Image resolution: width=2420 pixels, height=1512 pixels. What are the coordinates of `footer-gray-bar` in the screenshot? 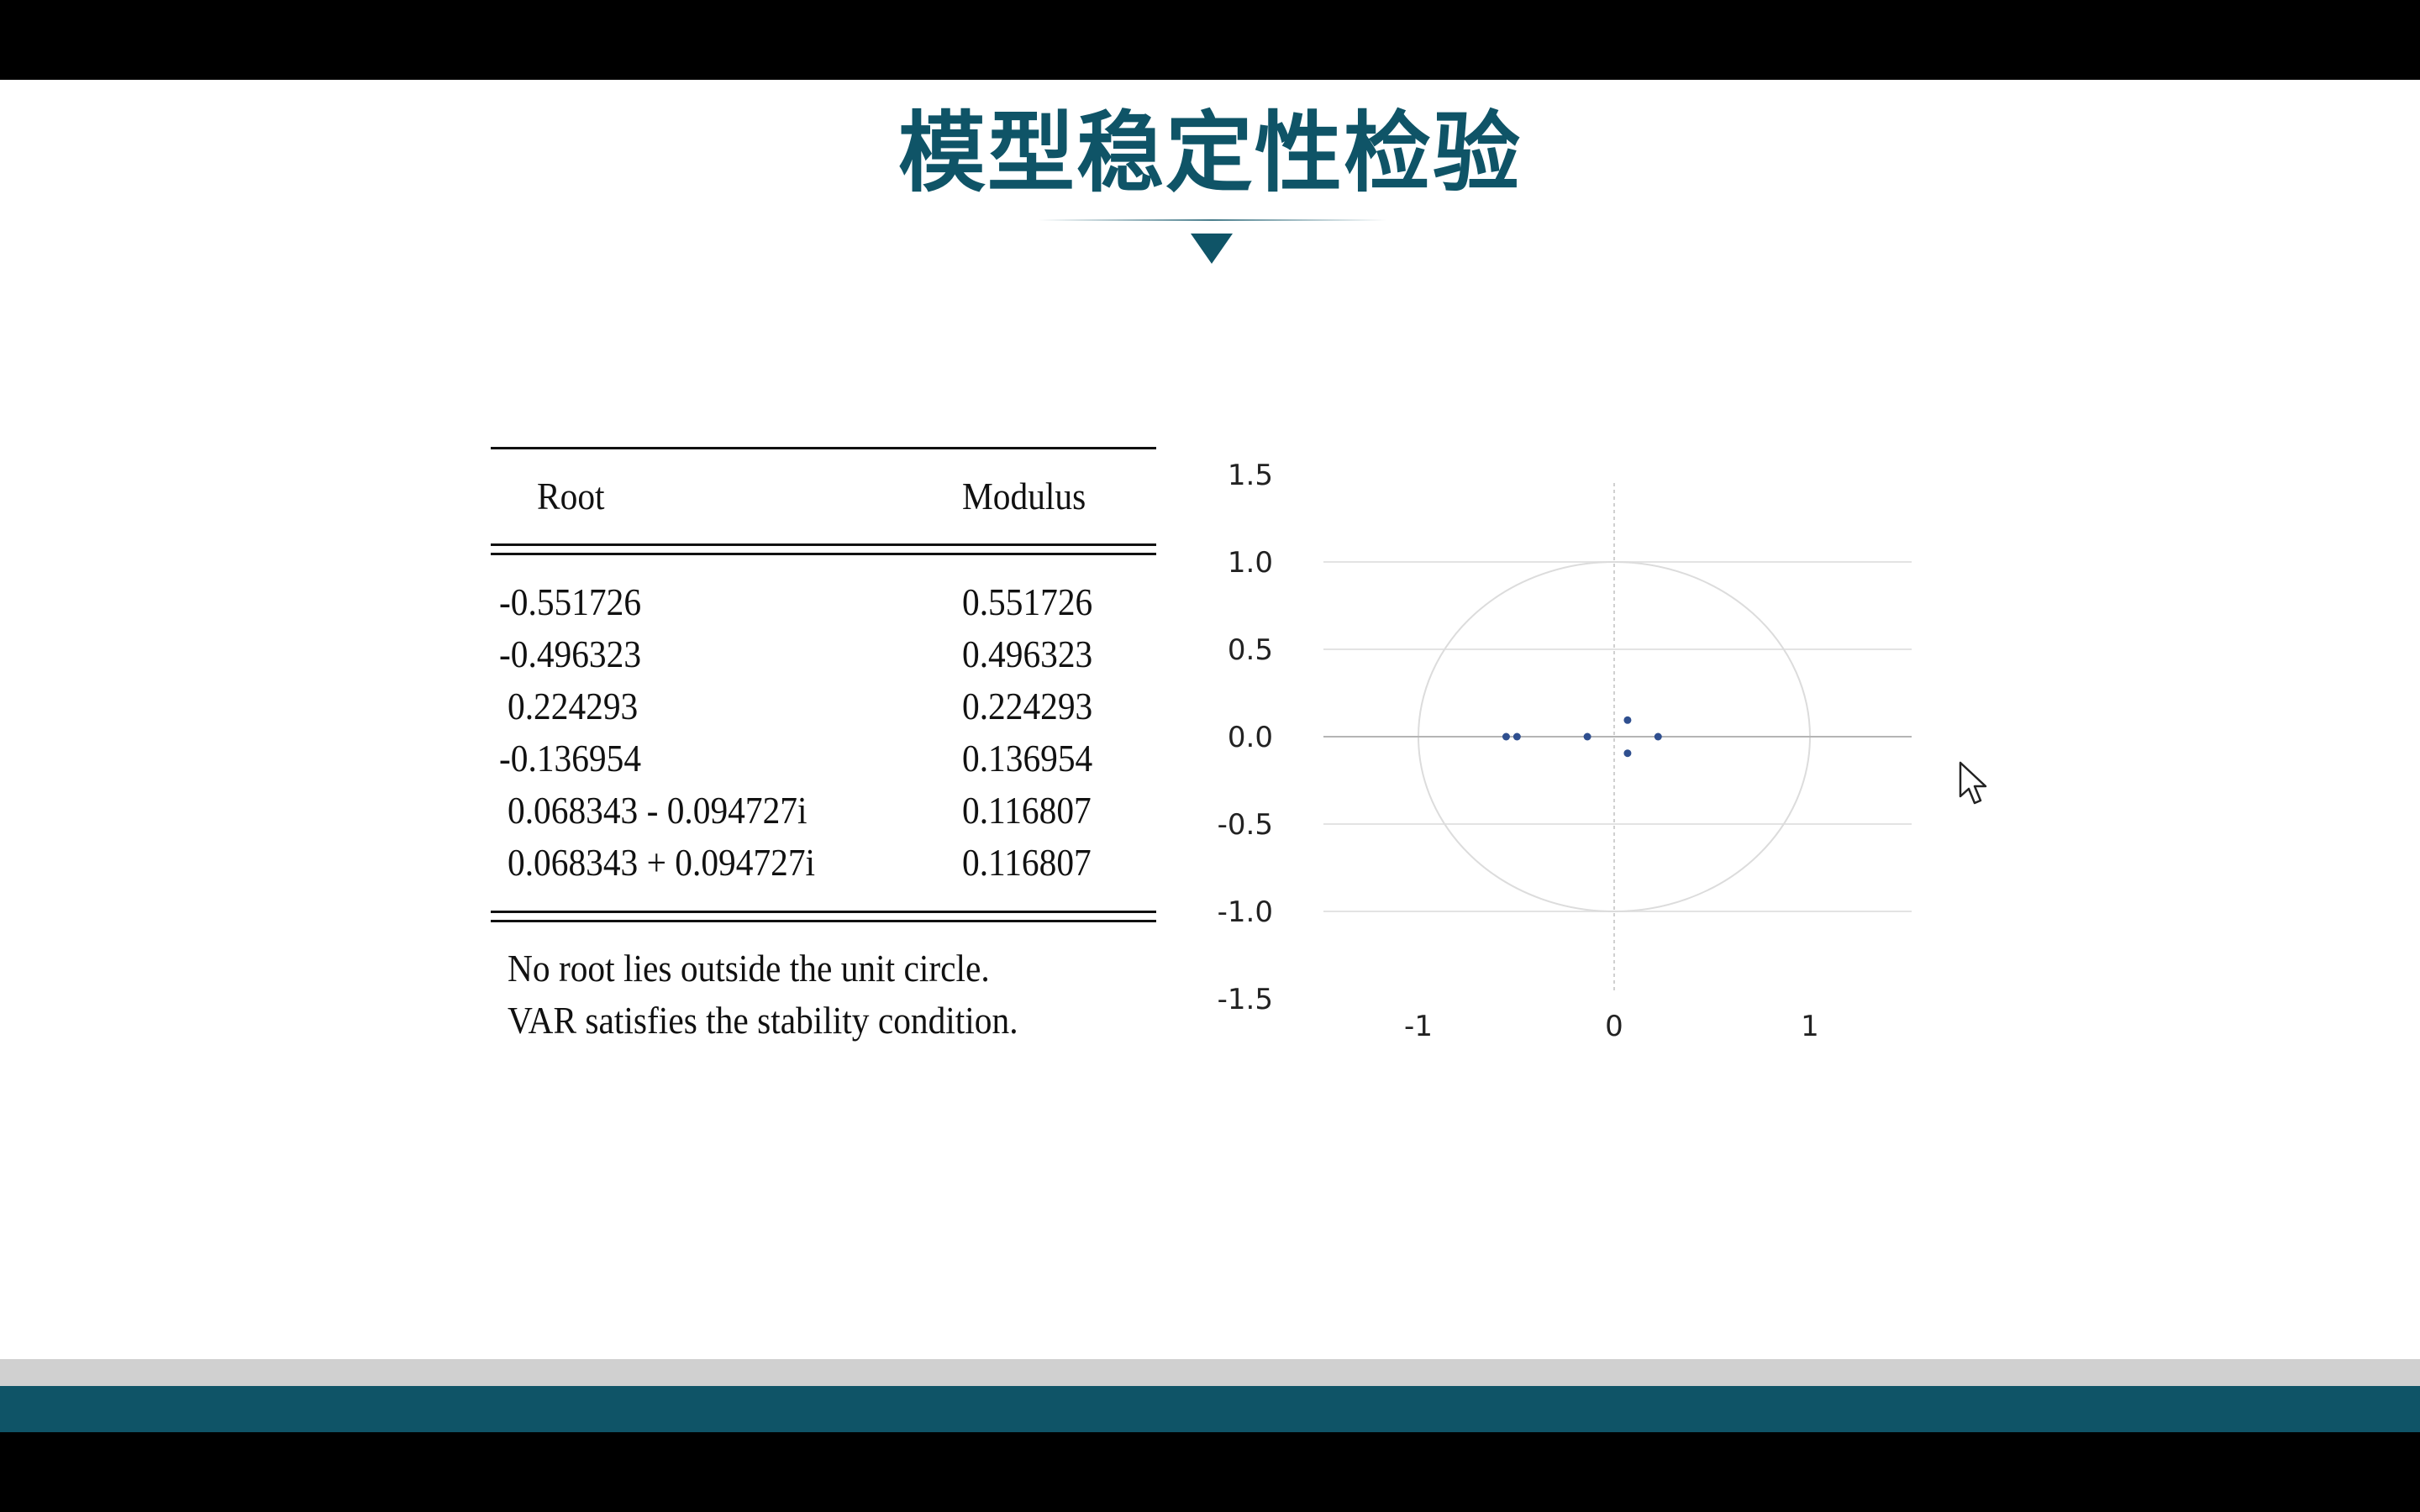 It's located at (1210, 1372).